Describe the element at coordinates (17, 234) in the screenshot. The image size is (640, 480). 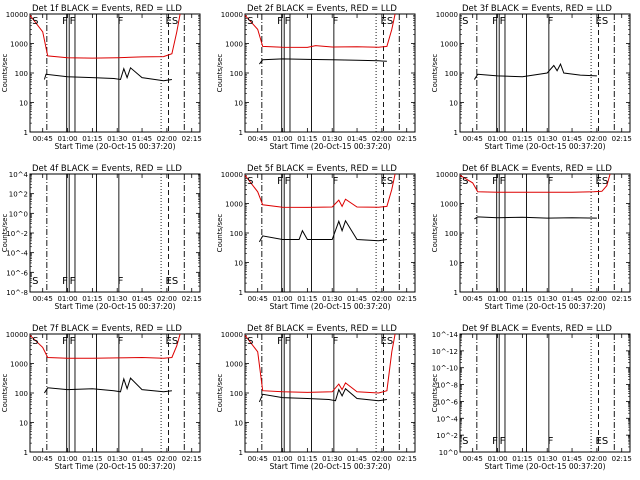
I see `y-tick-label: 10^-2` at that location.